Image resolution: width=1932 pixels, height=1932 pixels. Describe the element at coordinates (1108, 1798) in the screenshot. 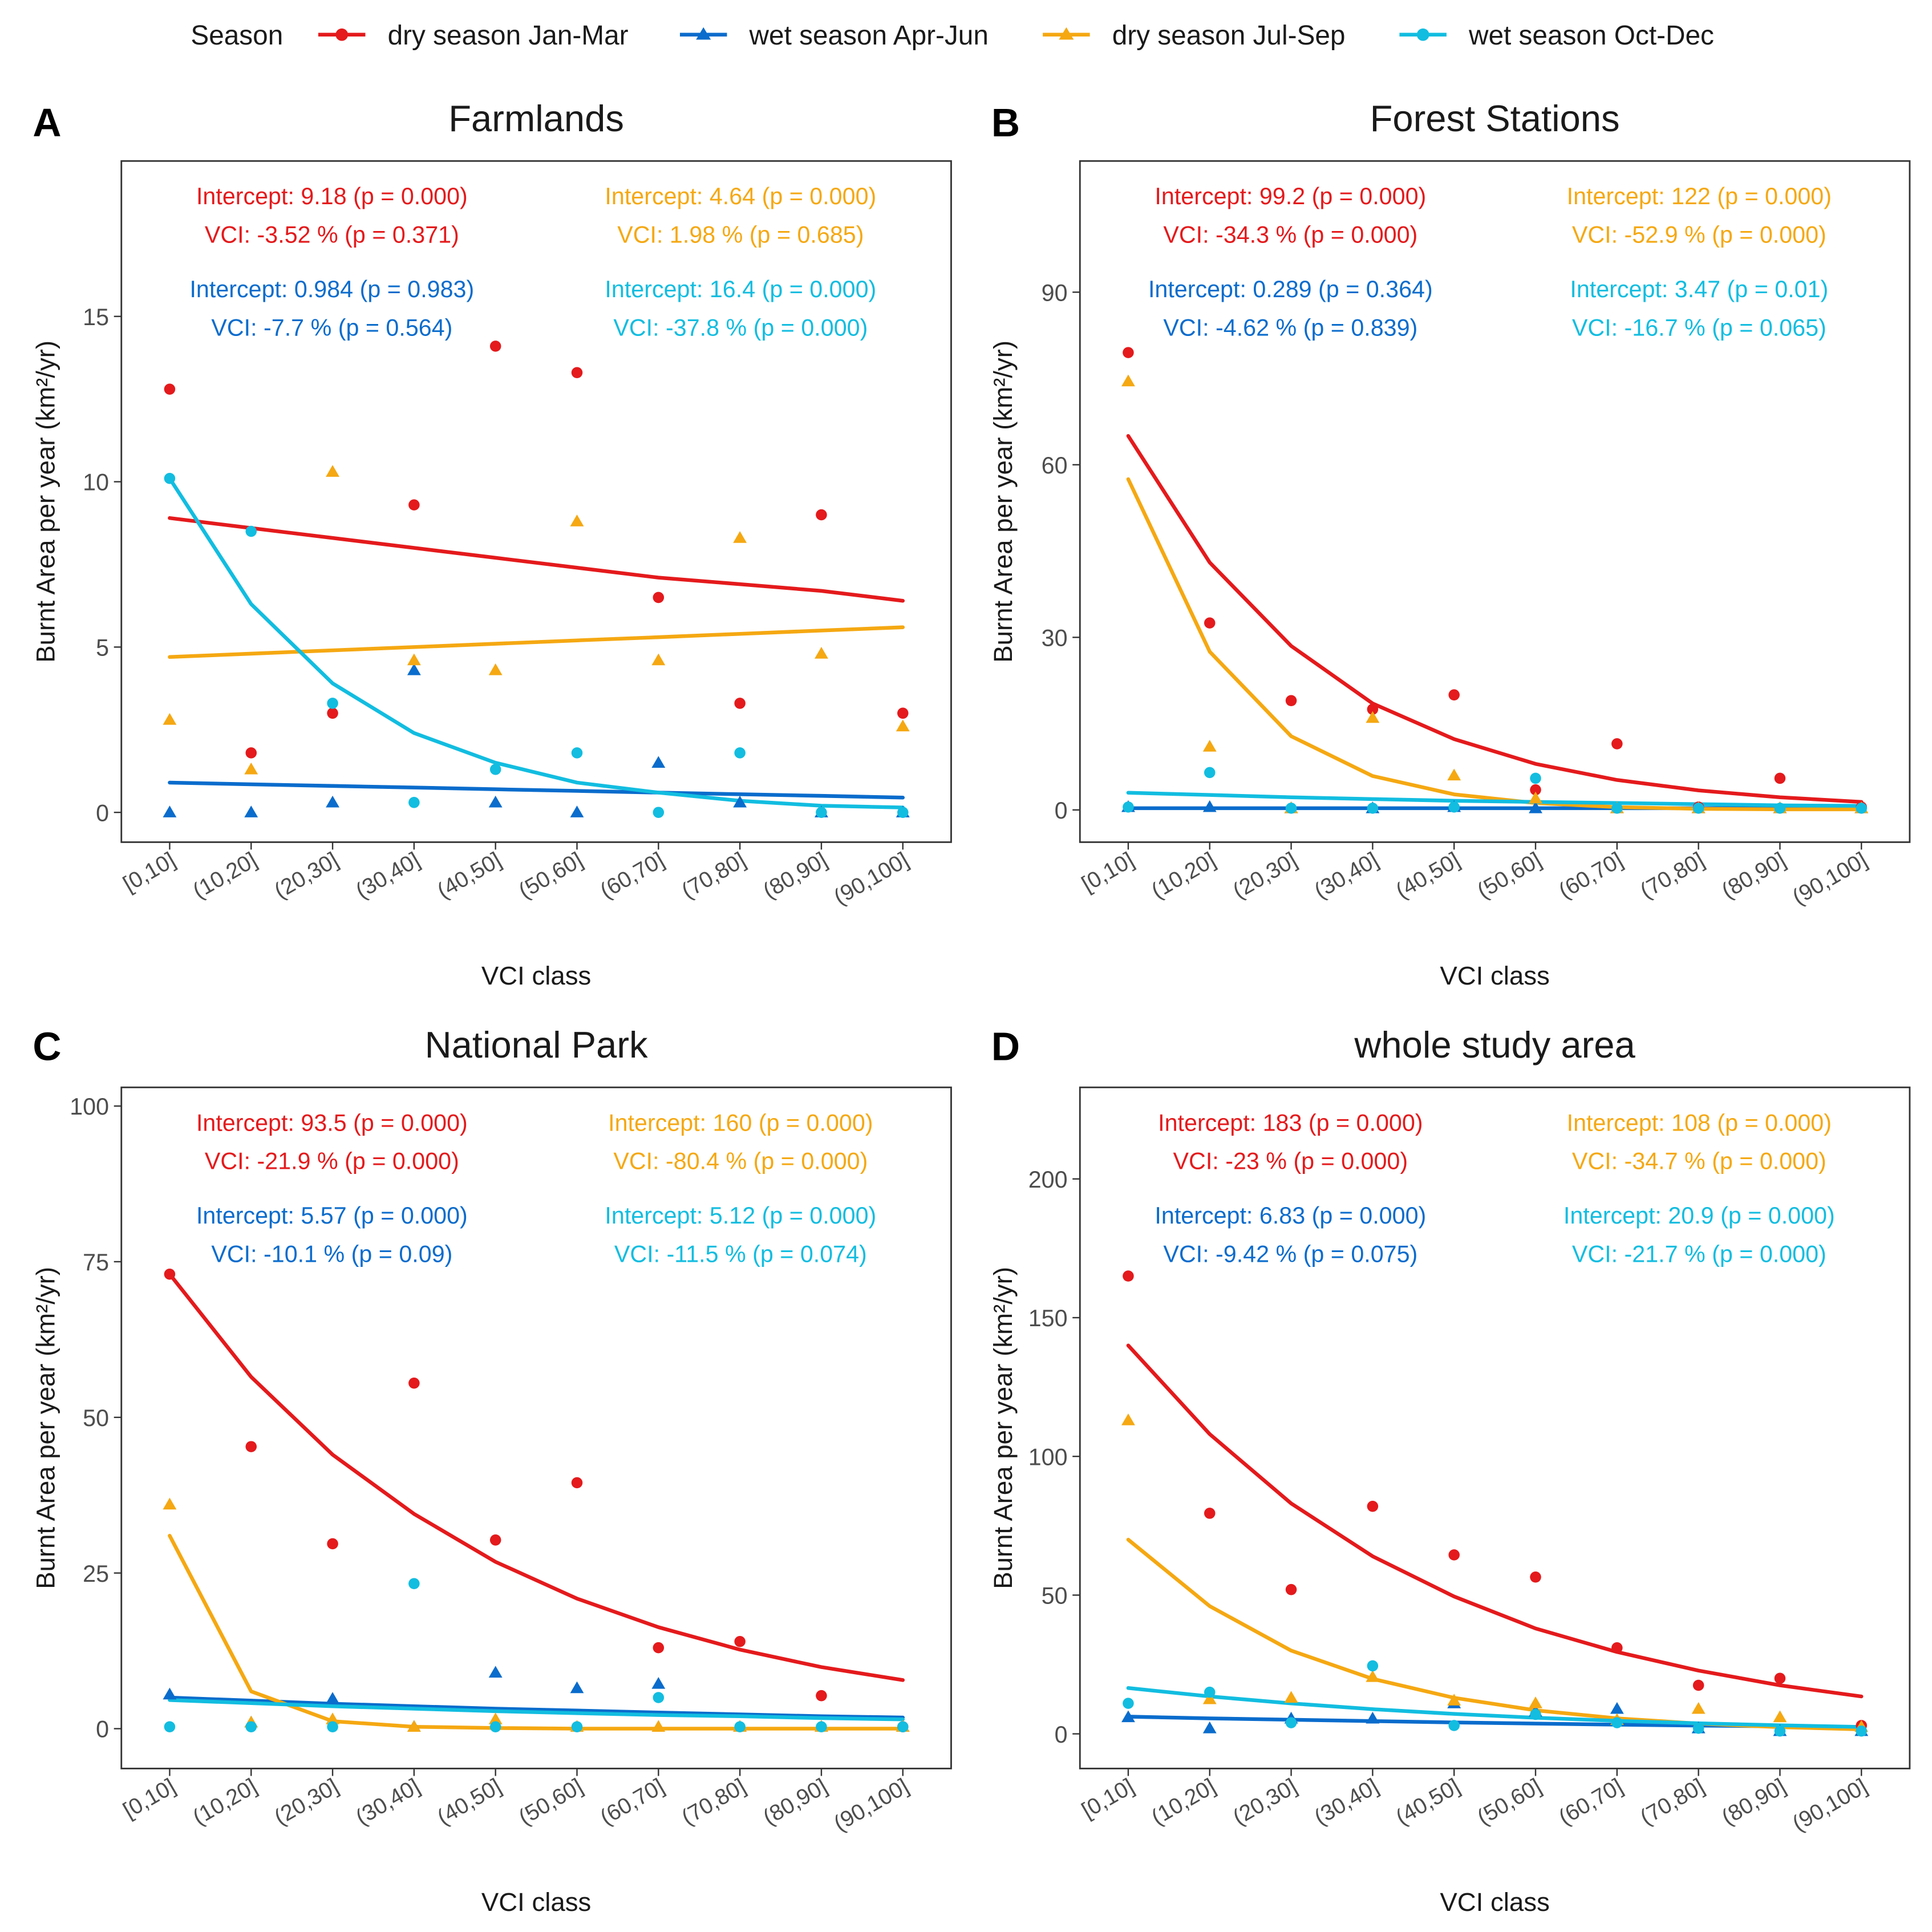

I see `x-tick-label: [0,10]` at that location.